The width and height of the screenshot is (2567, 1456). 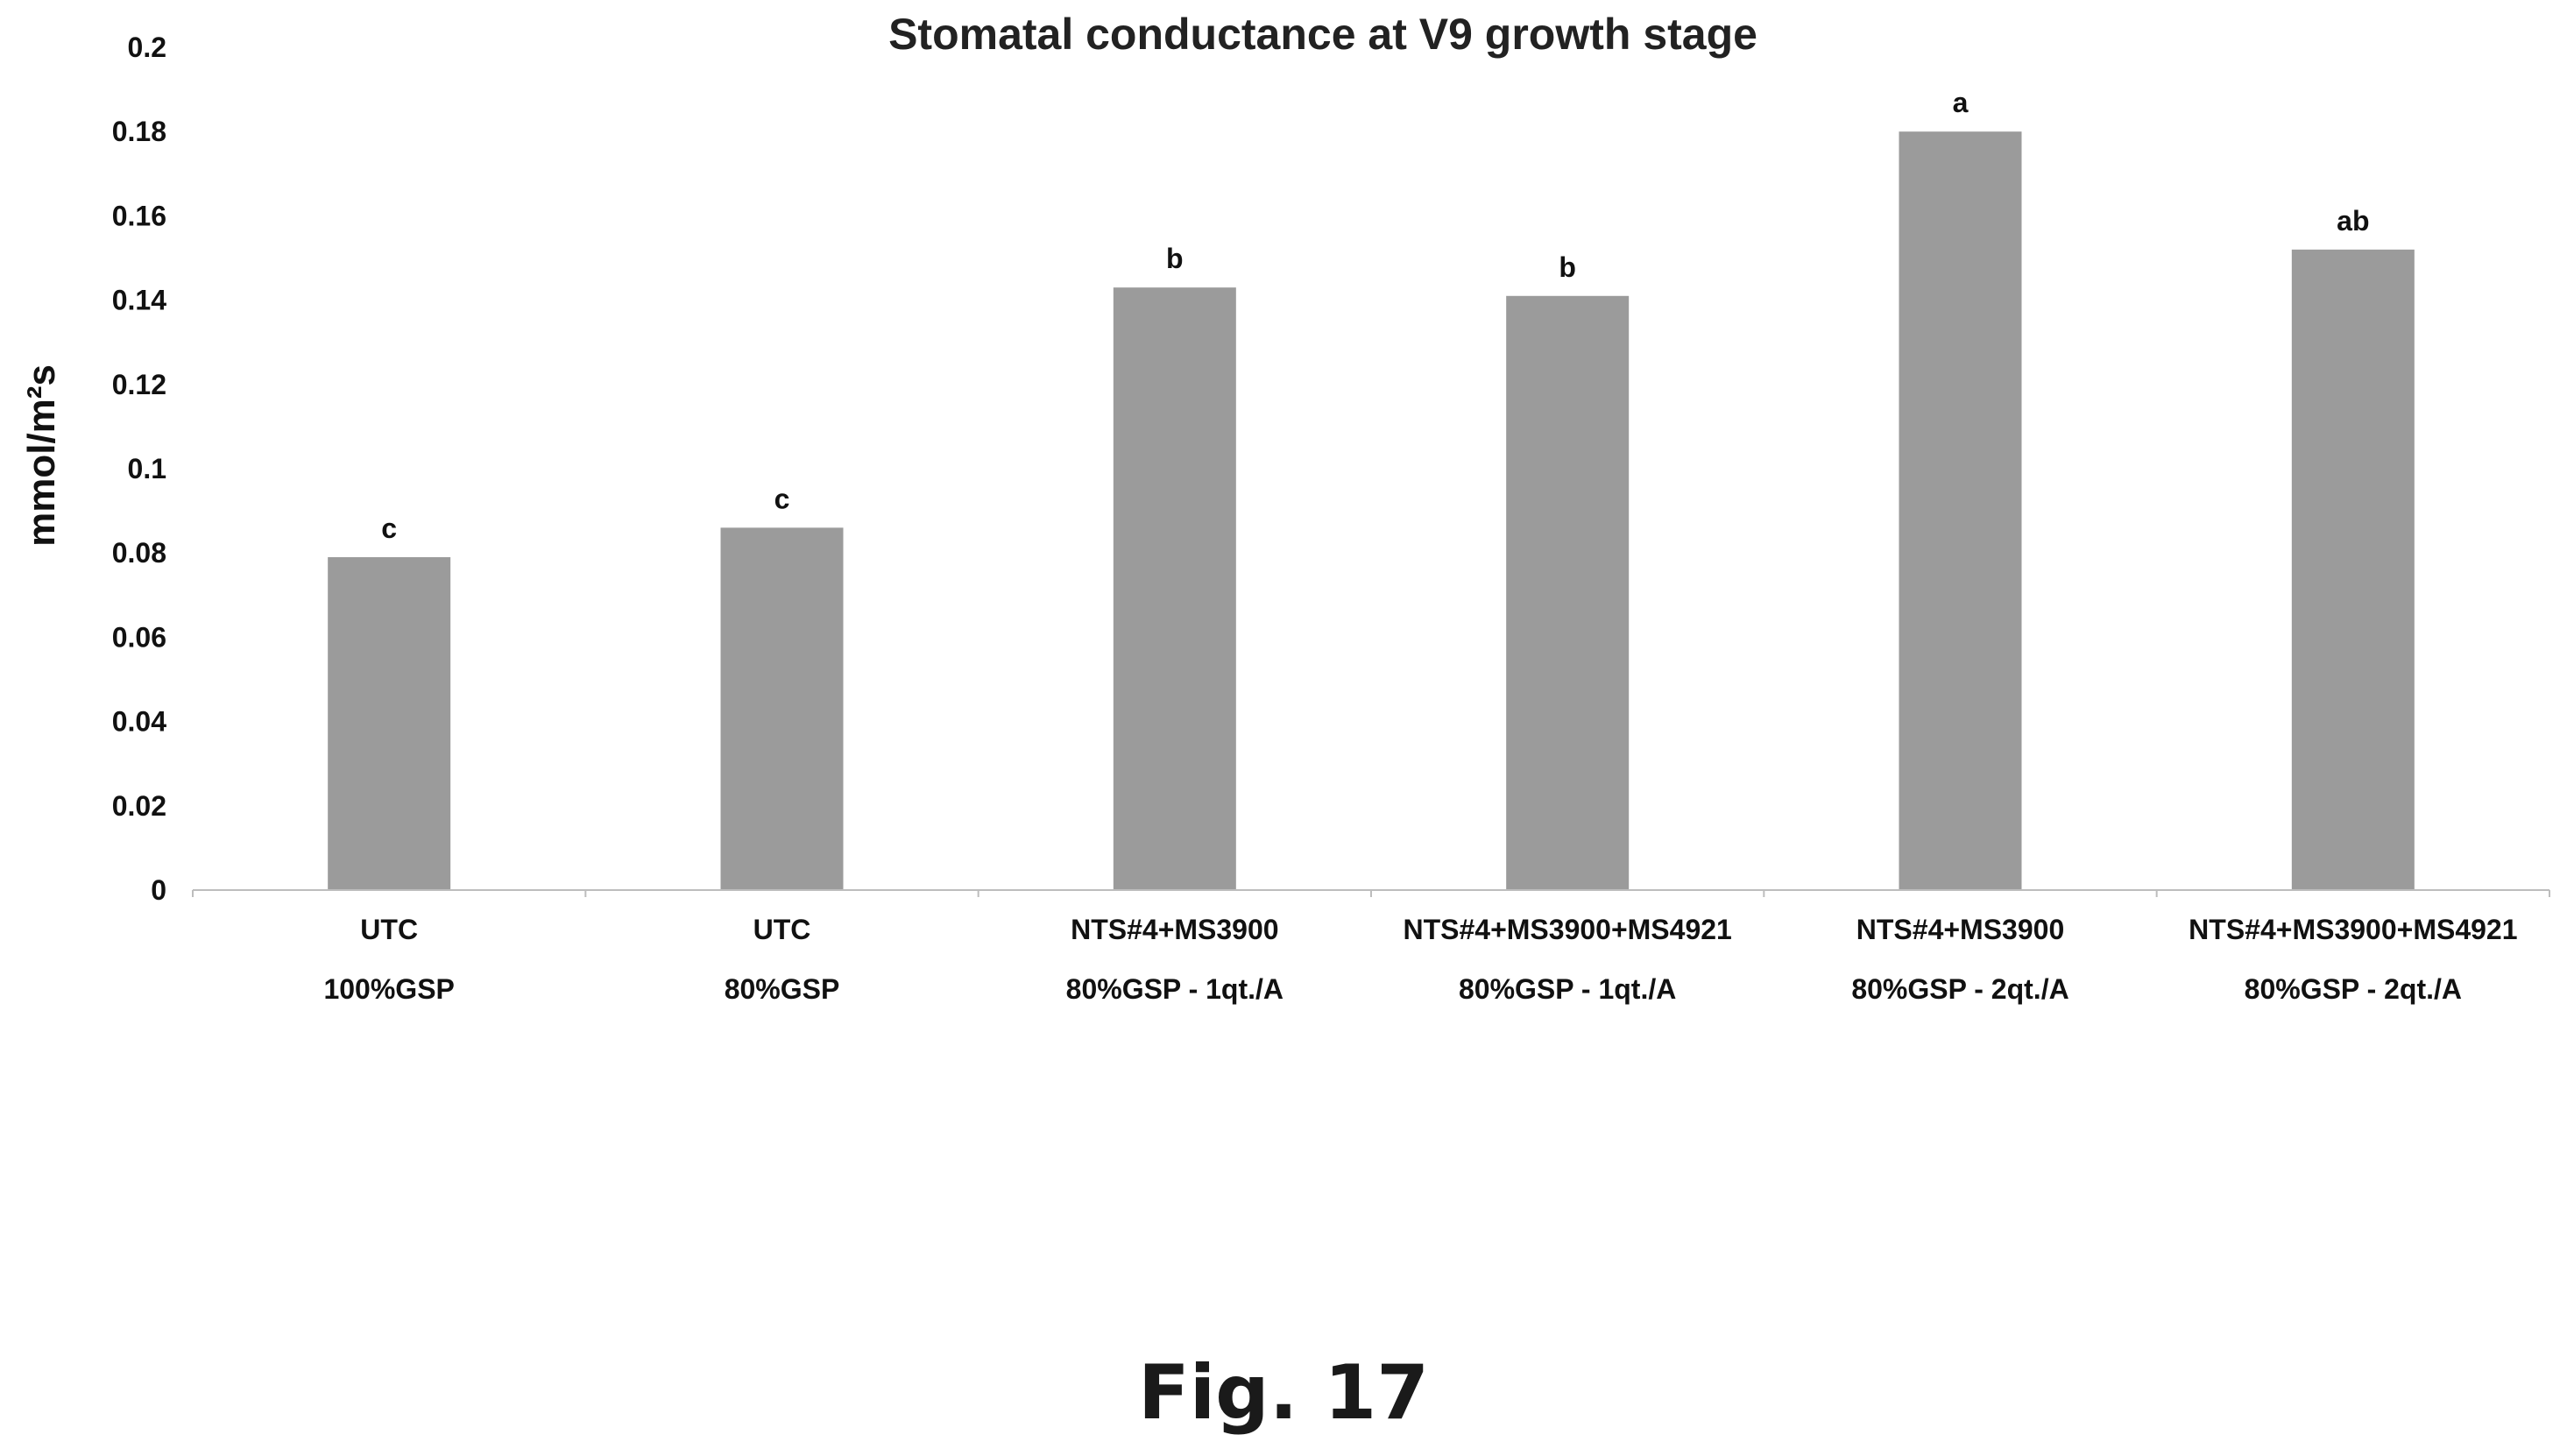 What do you see at coordinates (1322, 34) in the screenshot?
I see `chart-title: Stomatal conductance at V9 growth stage` at bounding box center [1322, 34].